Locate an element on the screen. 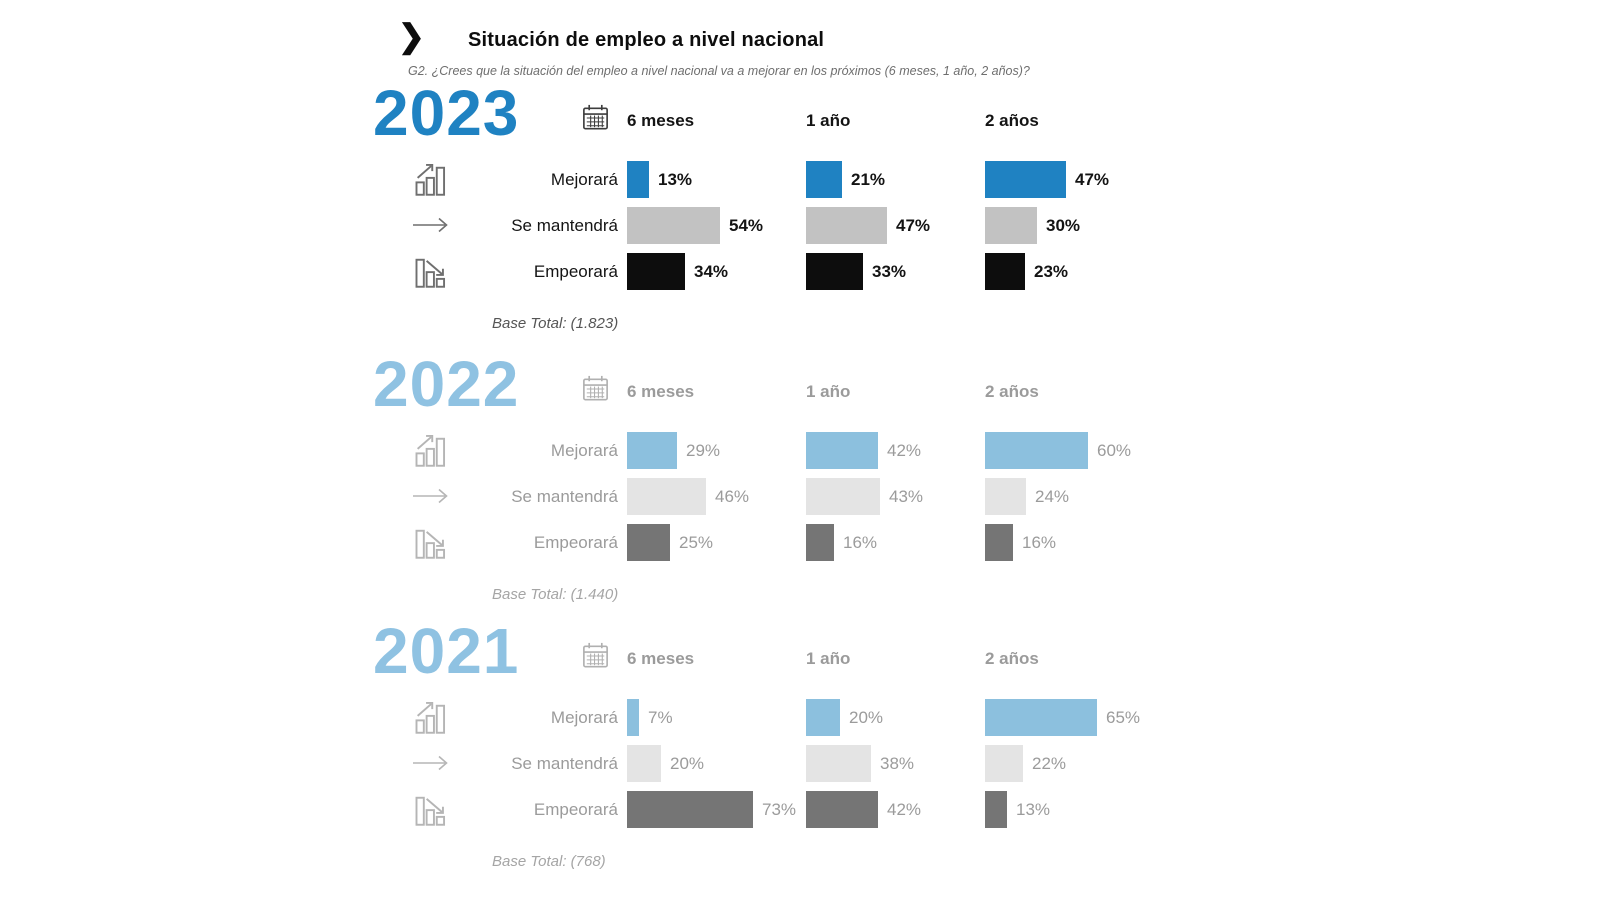 The image size is (1600, 900). bar-value: 43% is located at coordinates (906, 496).